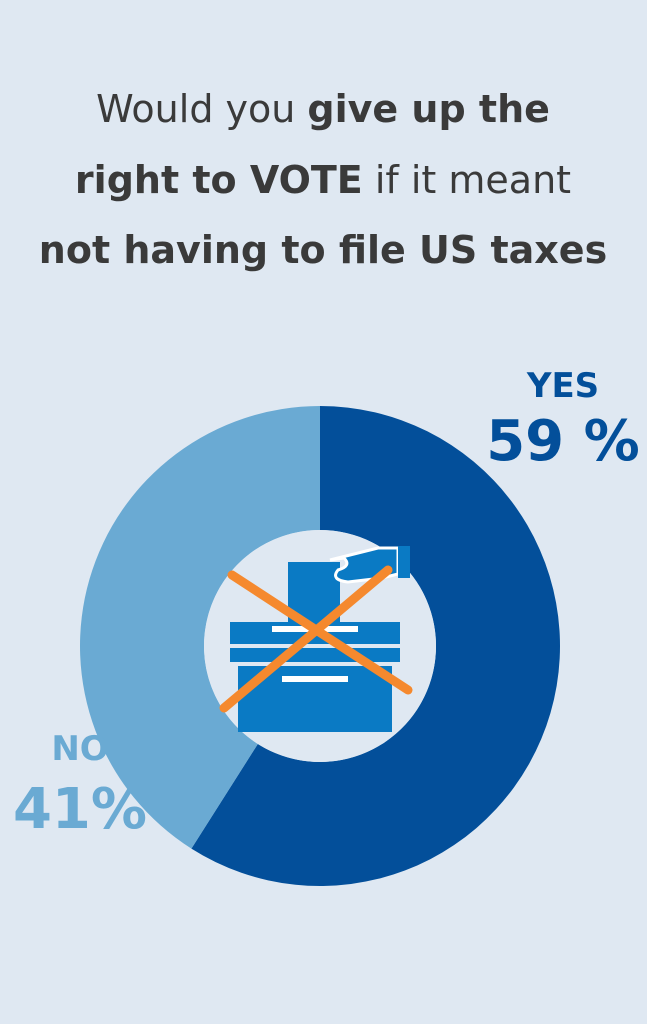 The height and width of the screenshot is (1024, 647). Describe the element at coordinates (428, 109) in the screenshot. I see `chart-title-segment: give up the` at that location.